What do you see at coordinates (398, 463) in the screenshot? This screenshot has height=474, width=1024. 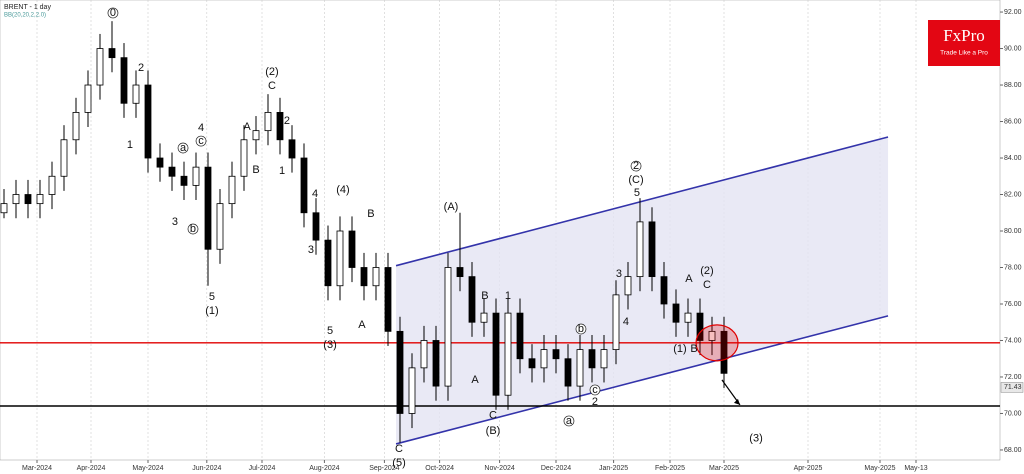 I see `wave-label: (5)` at bounding box center [398, 463].